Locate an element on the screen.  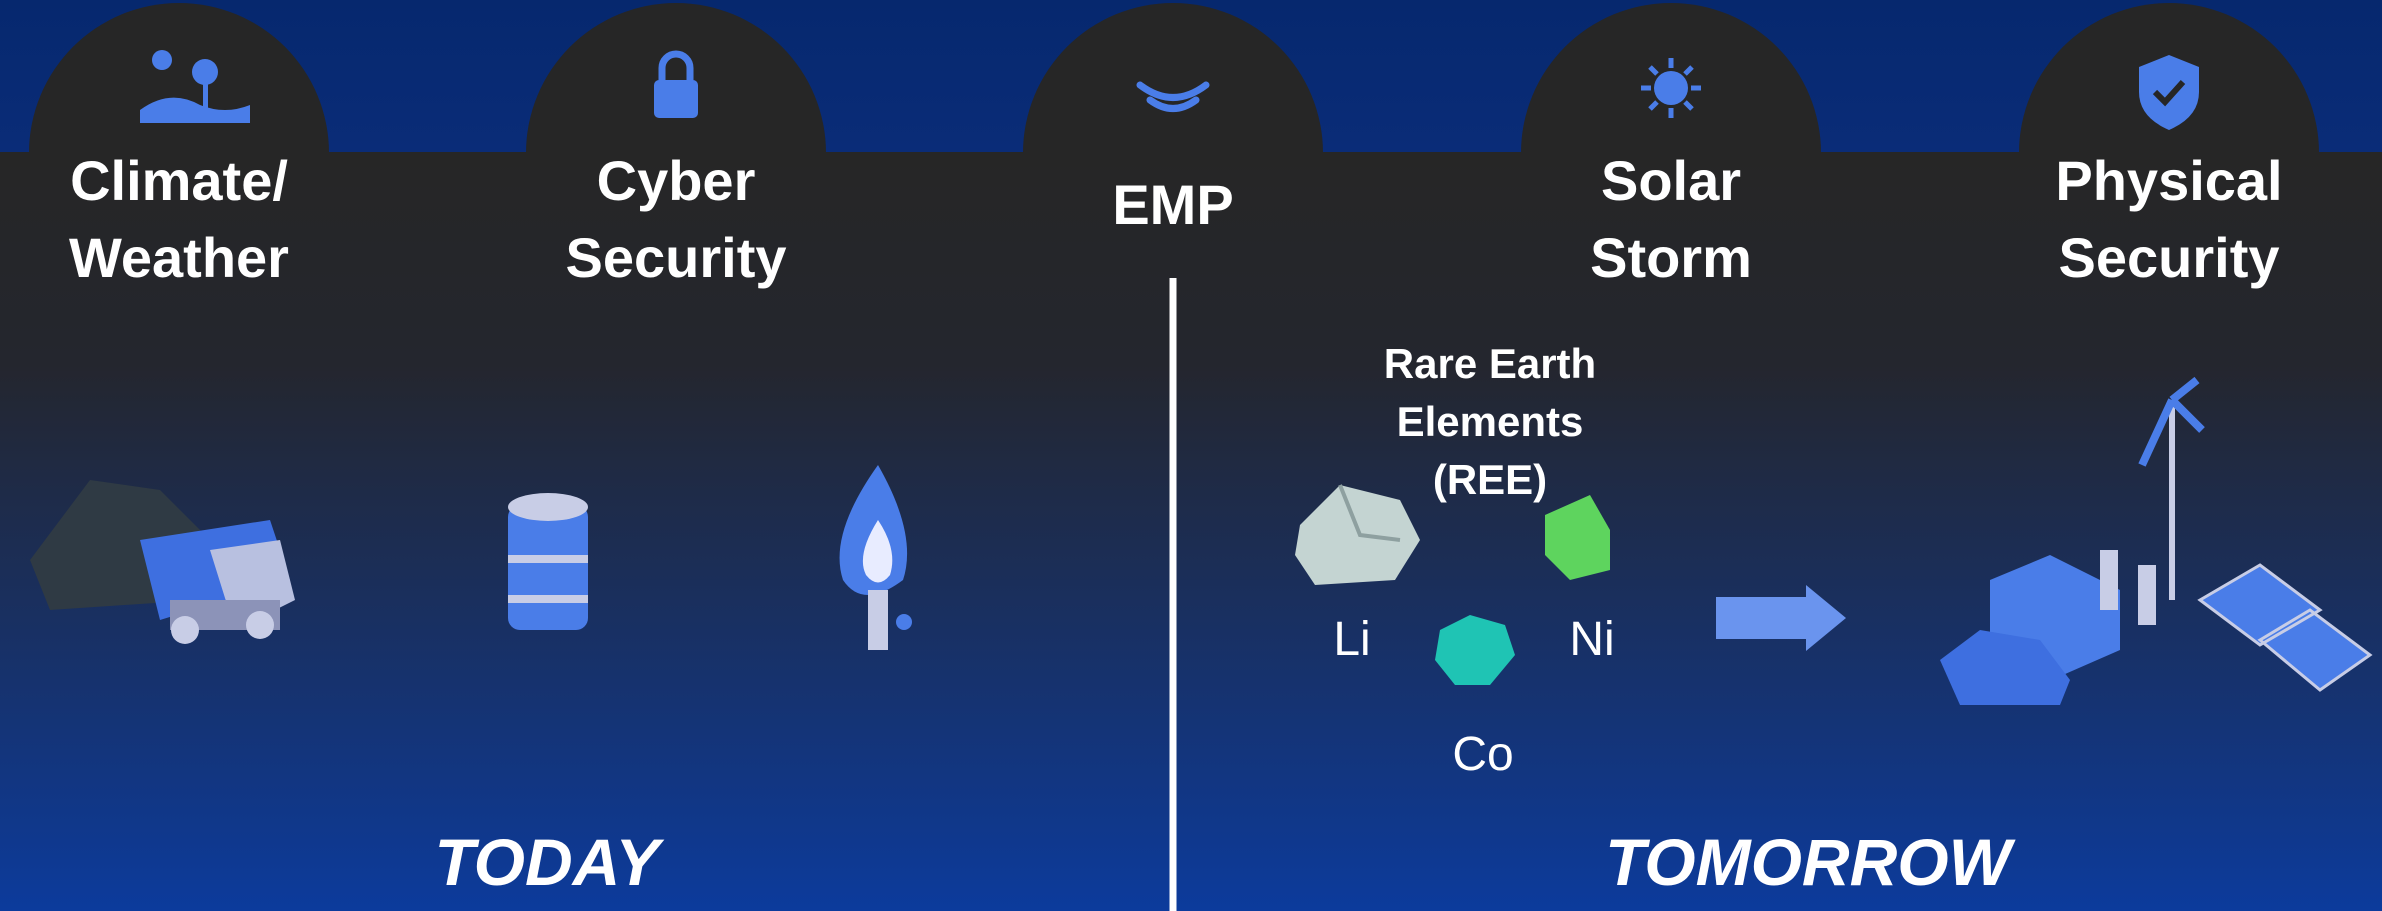
threat-label: Storm is located at coordinates (1671, 257).